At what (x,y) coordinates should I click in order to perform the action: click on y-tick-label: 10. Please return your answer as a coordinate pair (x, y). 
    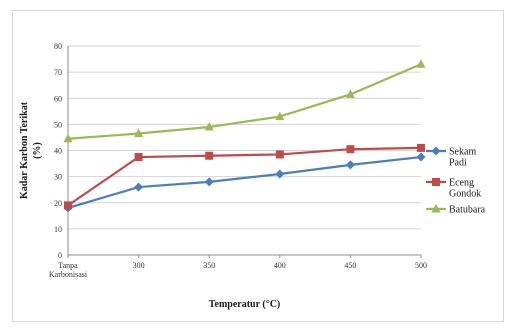
    Looking at the image, I should click on (58, 229).